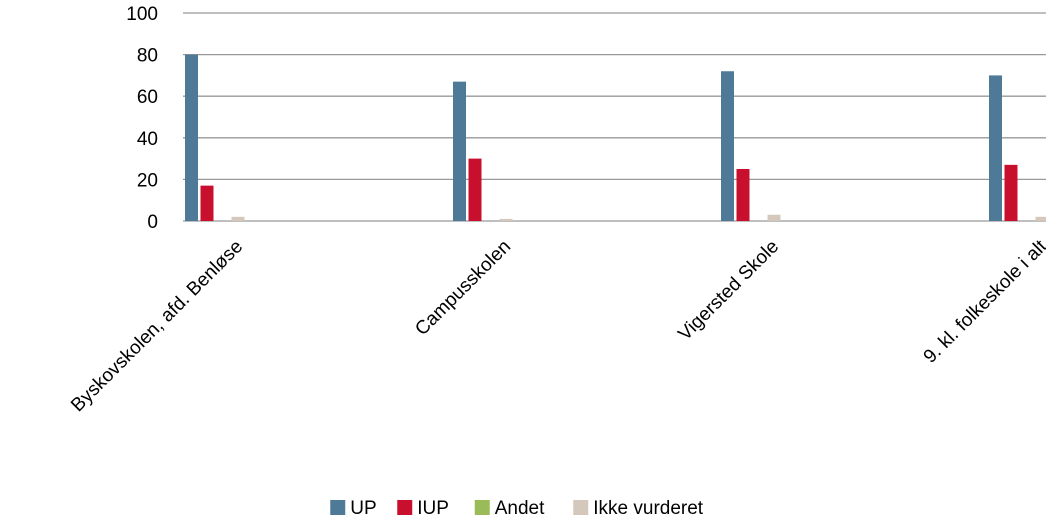 Image resolution: width=1046 pixels, height=524 pixels. What do you see at coordinates (520, 508) in the screenshot?
I see `legend-label: Andet` at bounding box center [520, 508].